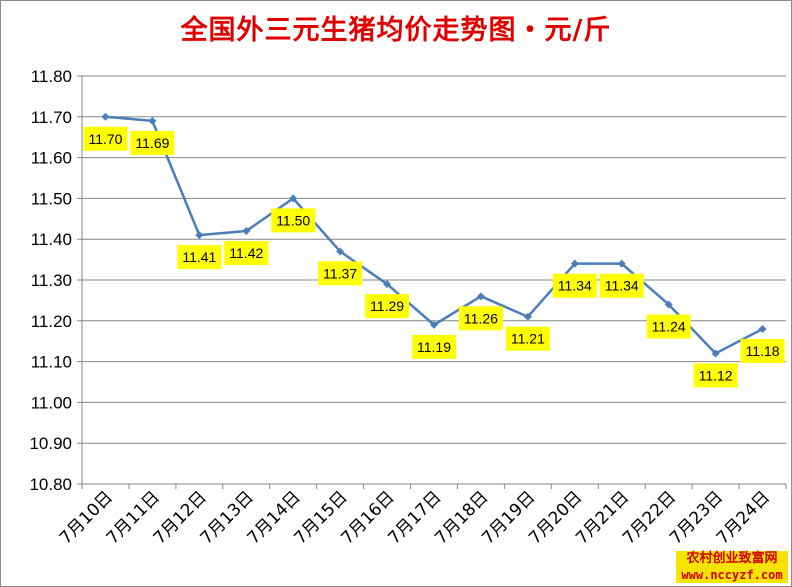 The height and width of the screenshot is (587, 792). I want to click on data-label: 11.42, so click(246, 253).